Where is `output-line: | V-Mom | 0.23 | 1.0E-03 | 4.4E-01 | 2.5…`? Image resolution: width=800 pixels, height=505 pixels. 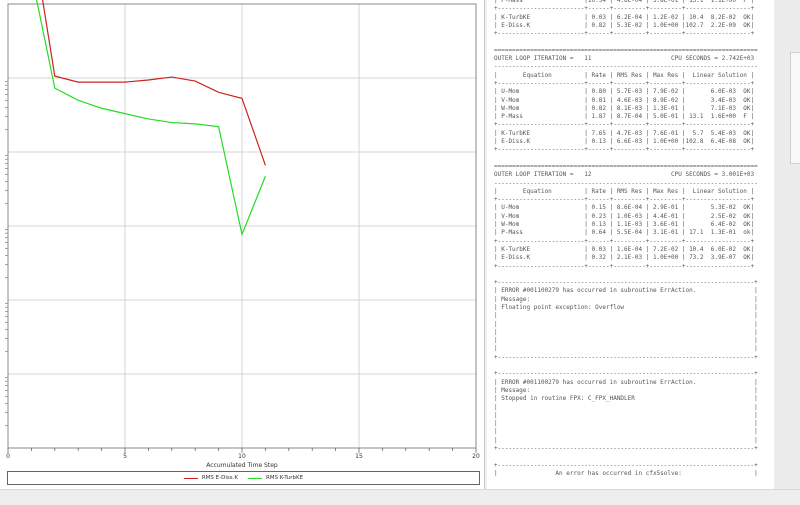
output-line: | V-Mom | 0.23 | 1.0E-03 | 4.4E-01 | 2.5… is located at coordinates (626, 217).